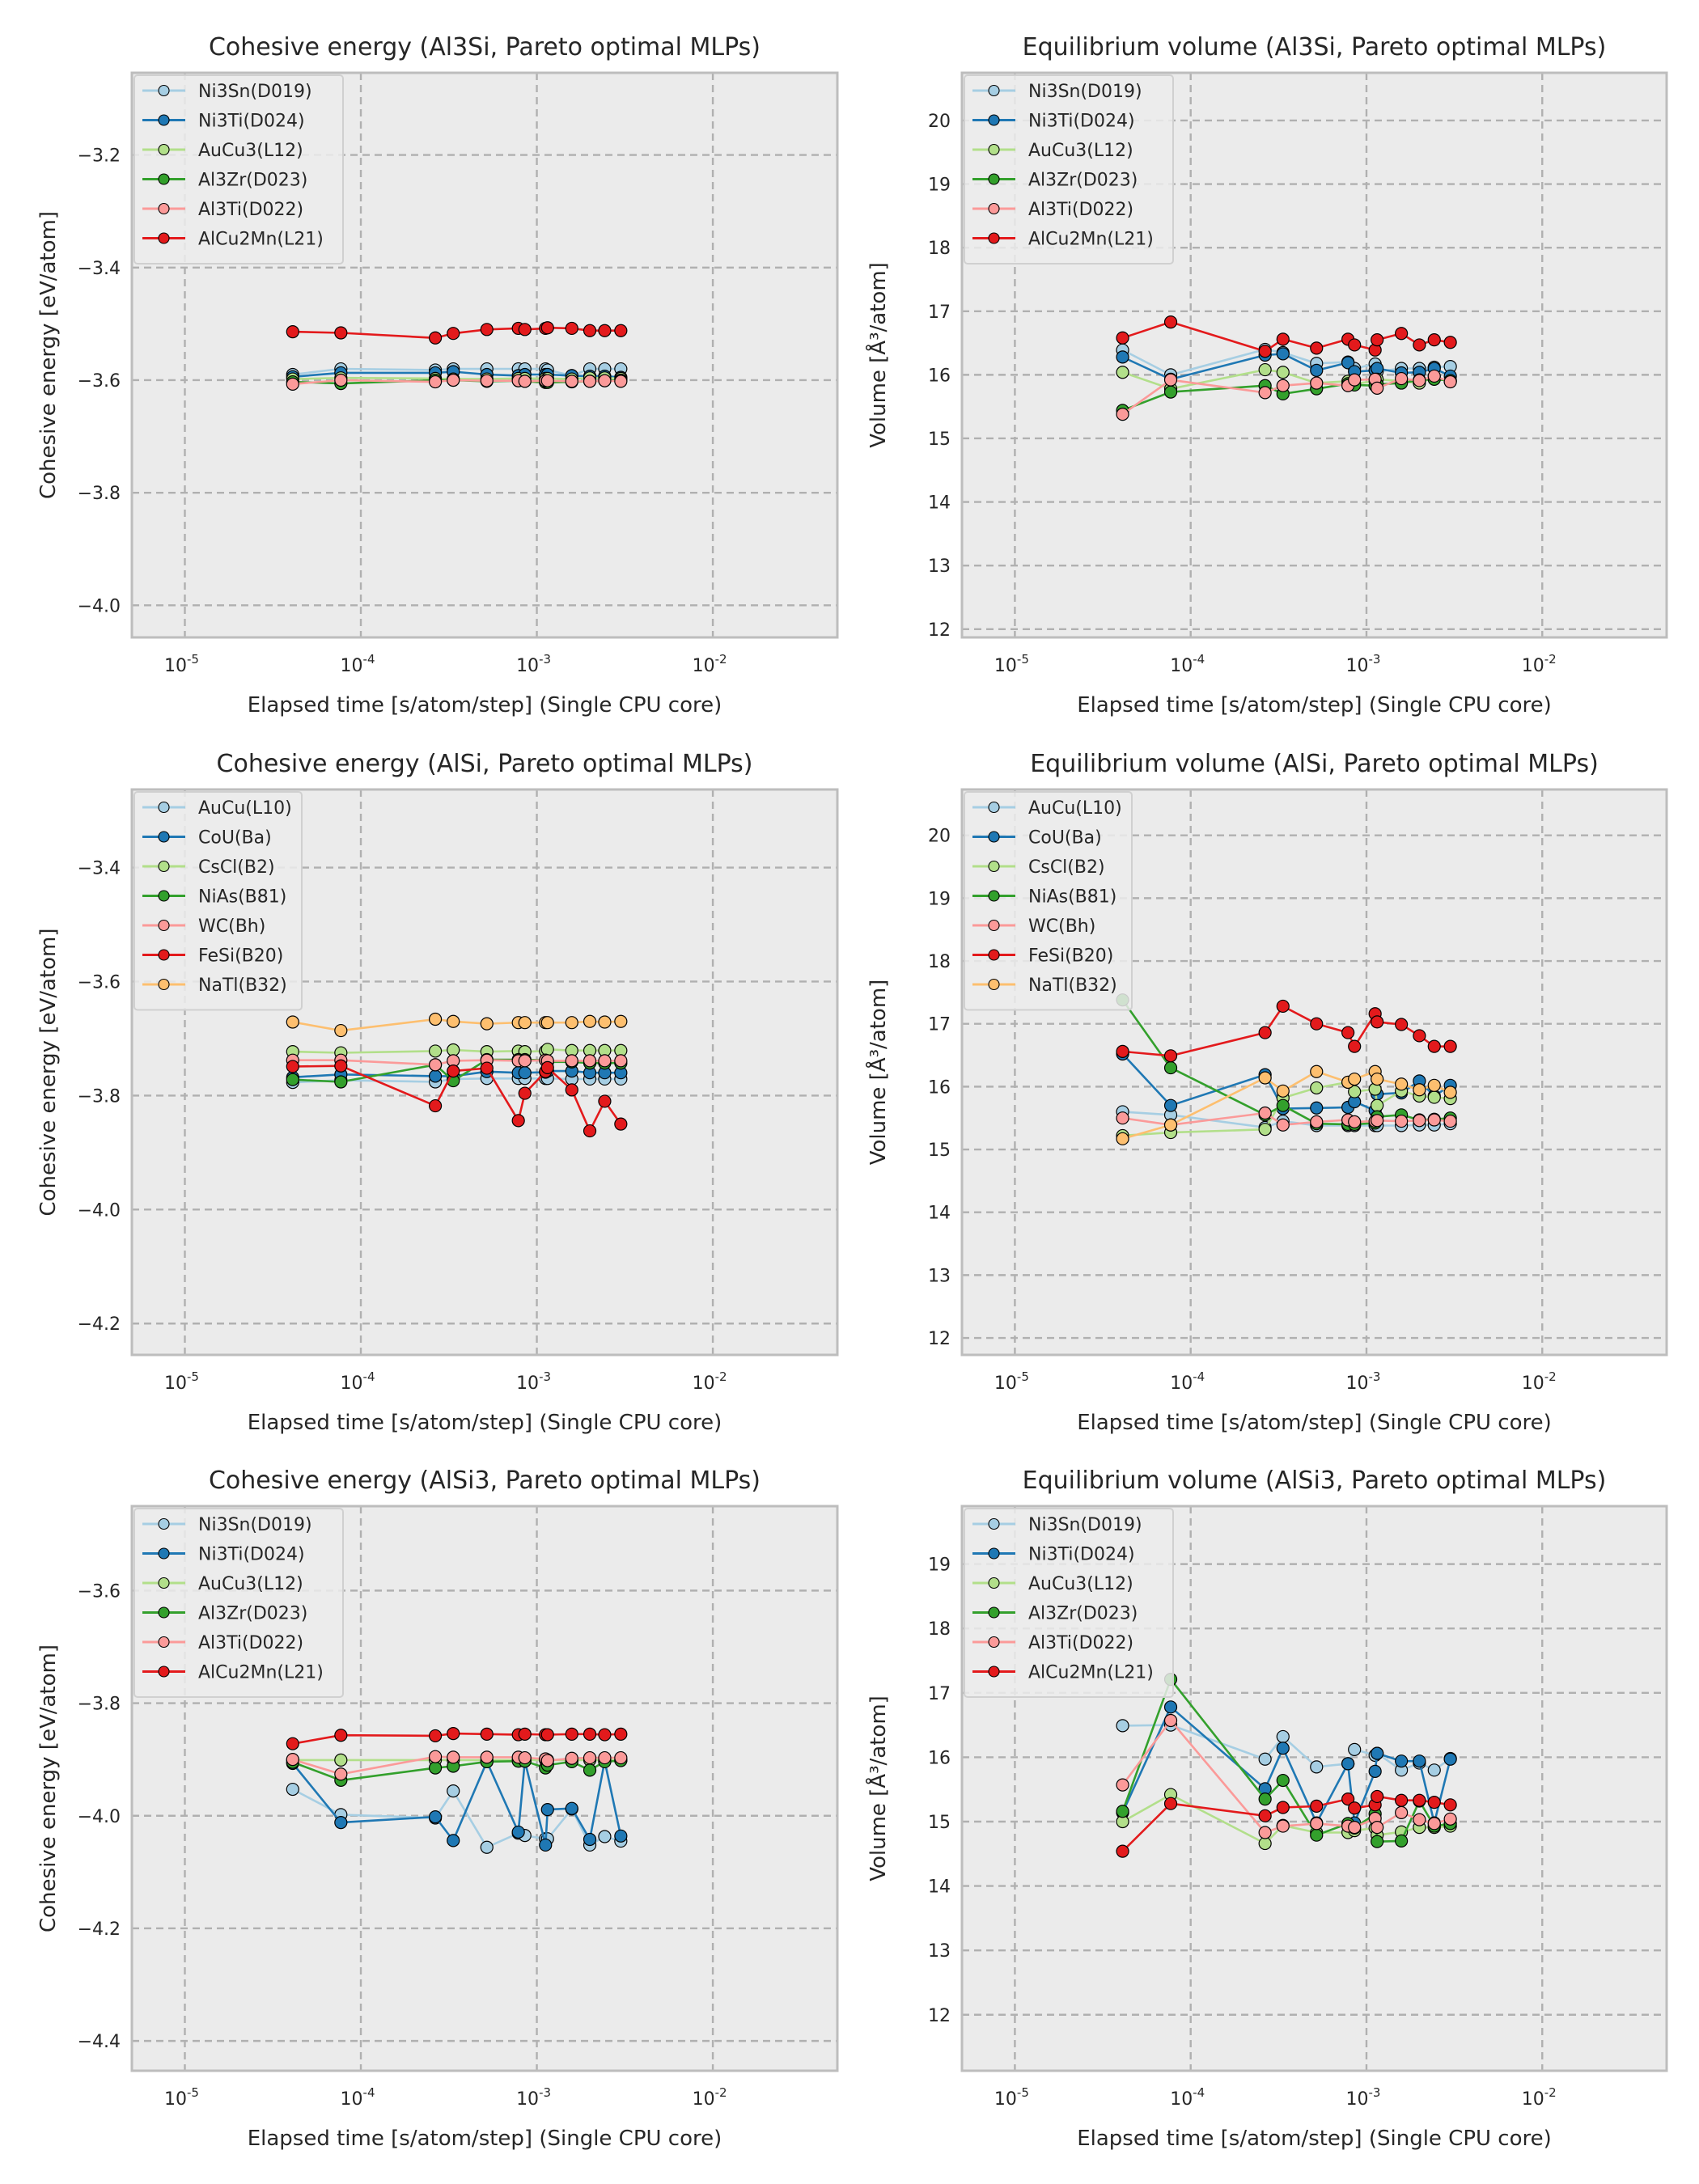  I want to click on y-tick-label: −4.2, so click(99, 1929).